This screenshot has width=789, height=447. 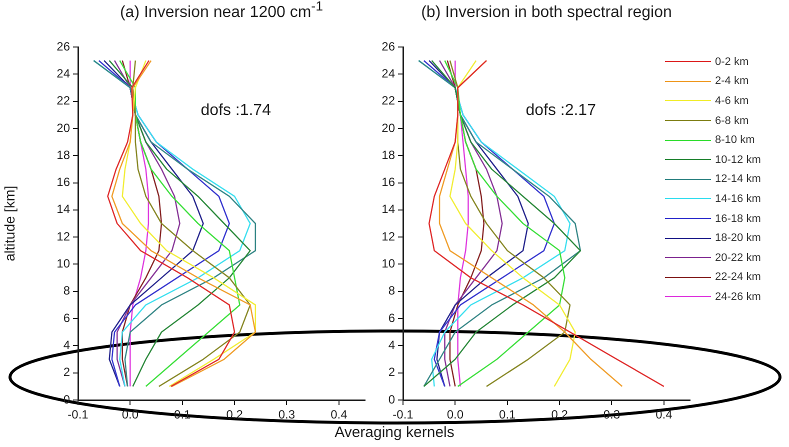 I want to click on y-axis-title: altitude [km], so click(x=9, y=224).